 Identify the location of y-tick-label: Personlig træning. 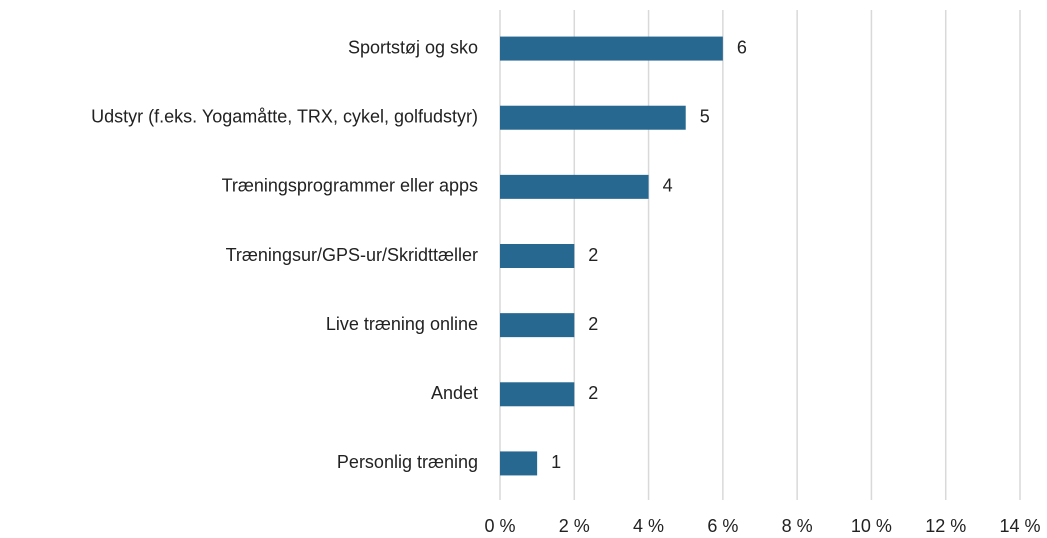
(407, 462).